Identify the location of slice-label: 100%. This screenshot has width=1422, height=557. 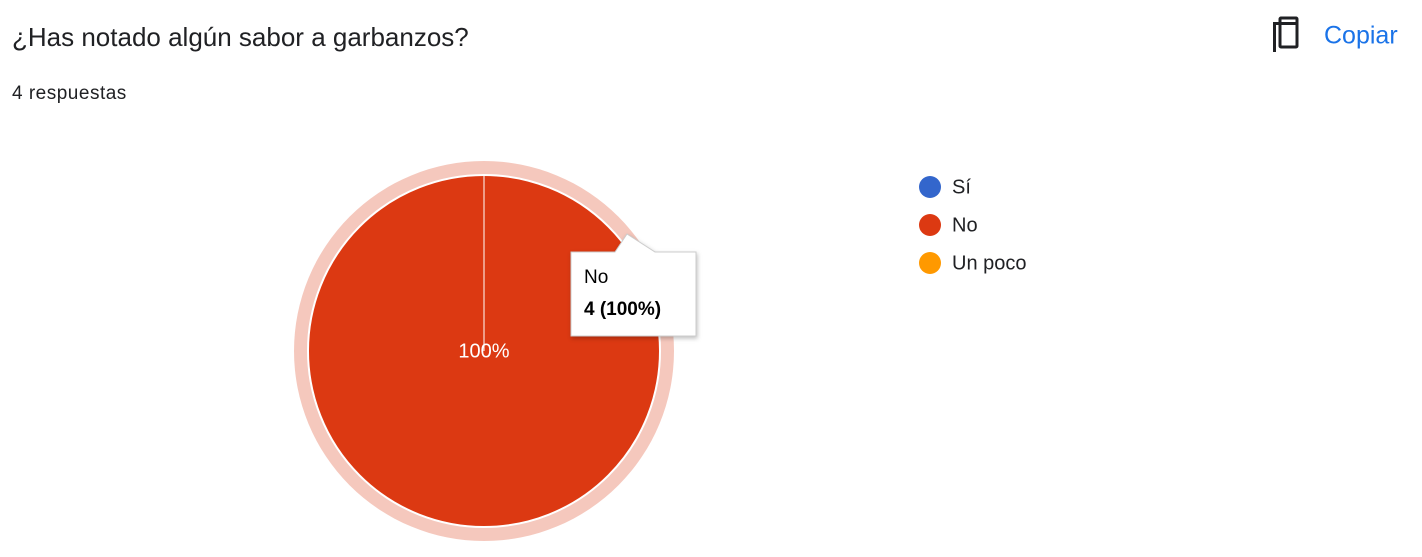
(483, 351).